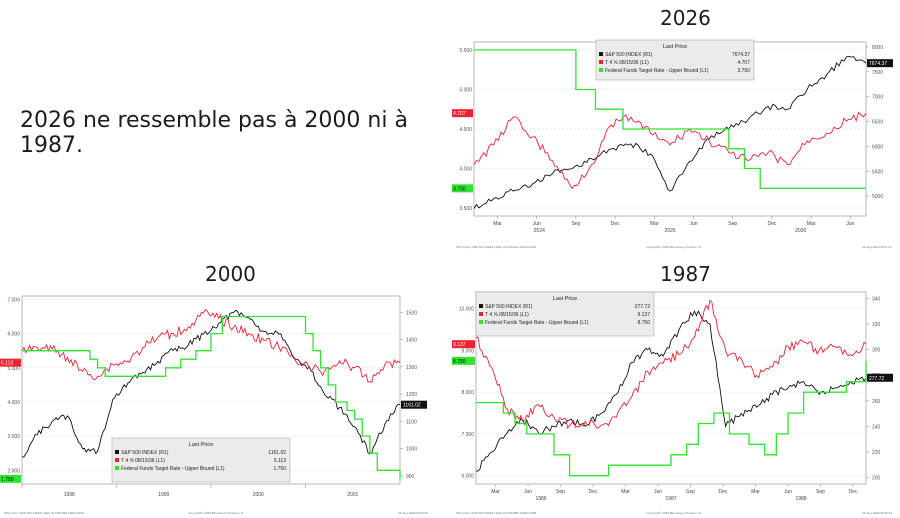  I want to click on last-value-label: 1161.02, so click(412, 406).